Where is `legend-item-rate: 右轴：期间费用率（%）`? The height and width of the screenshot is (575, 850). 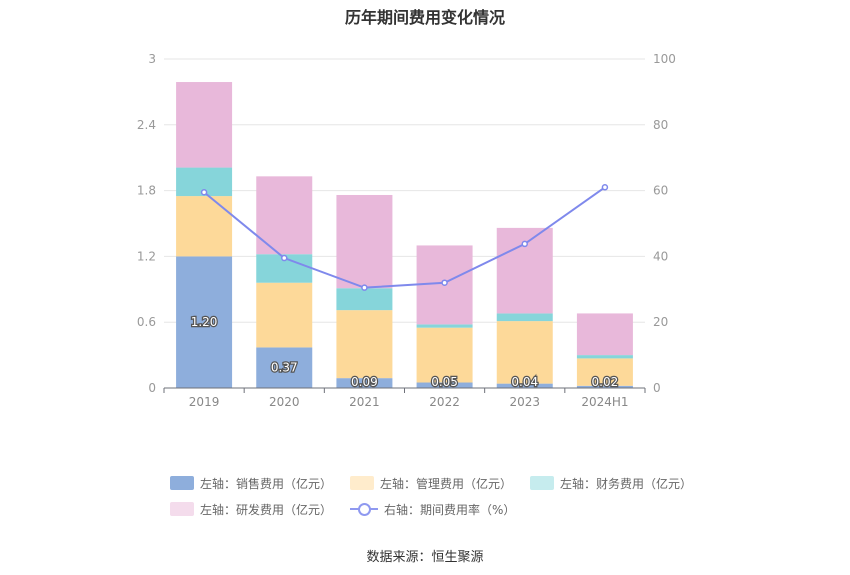
legend-item-rate: 右轴：期间费用率（%） is located at coordinates (432, 509).